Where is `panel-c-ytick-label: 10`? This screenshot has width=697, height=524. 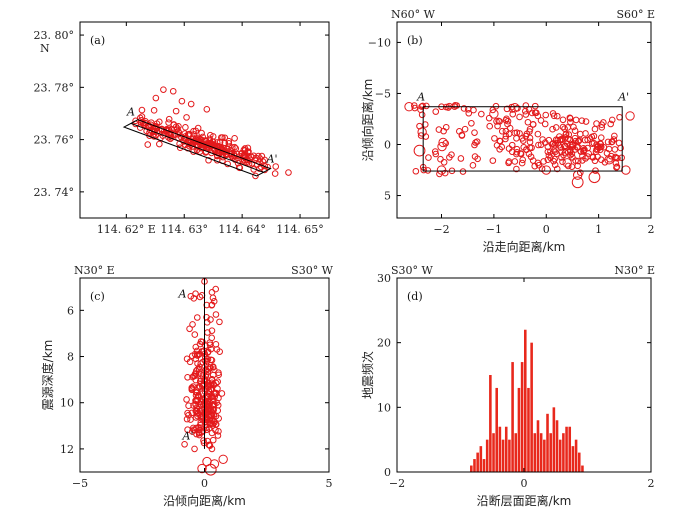 panel-c-ytick-label: 10 is located at coordinates (67, 403).